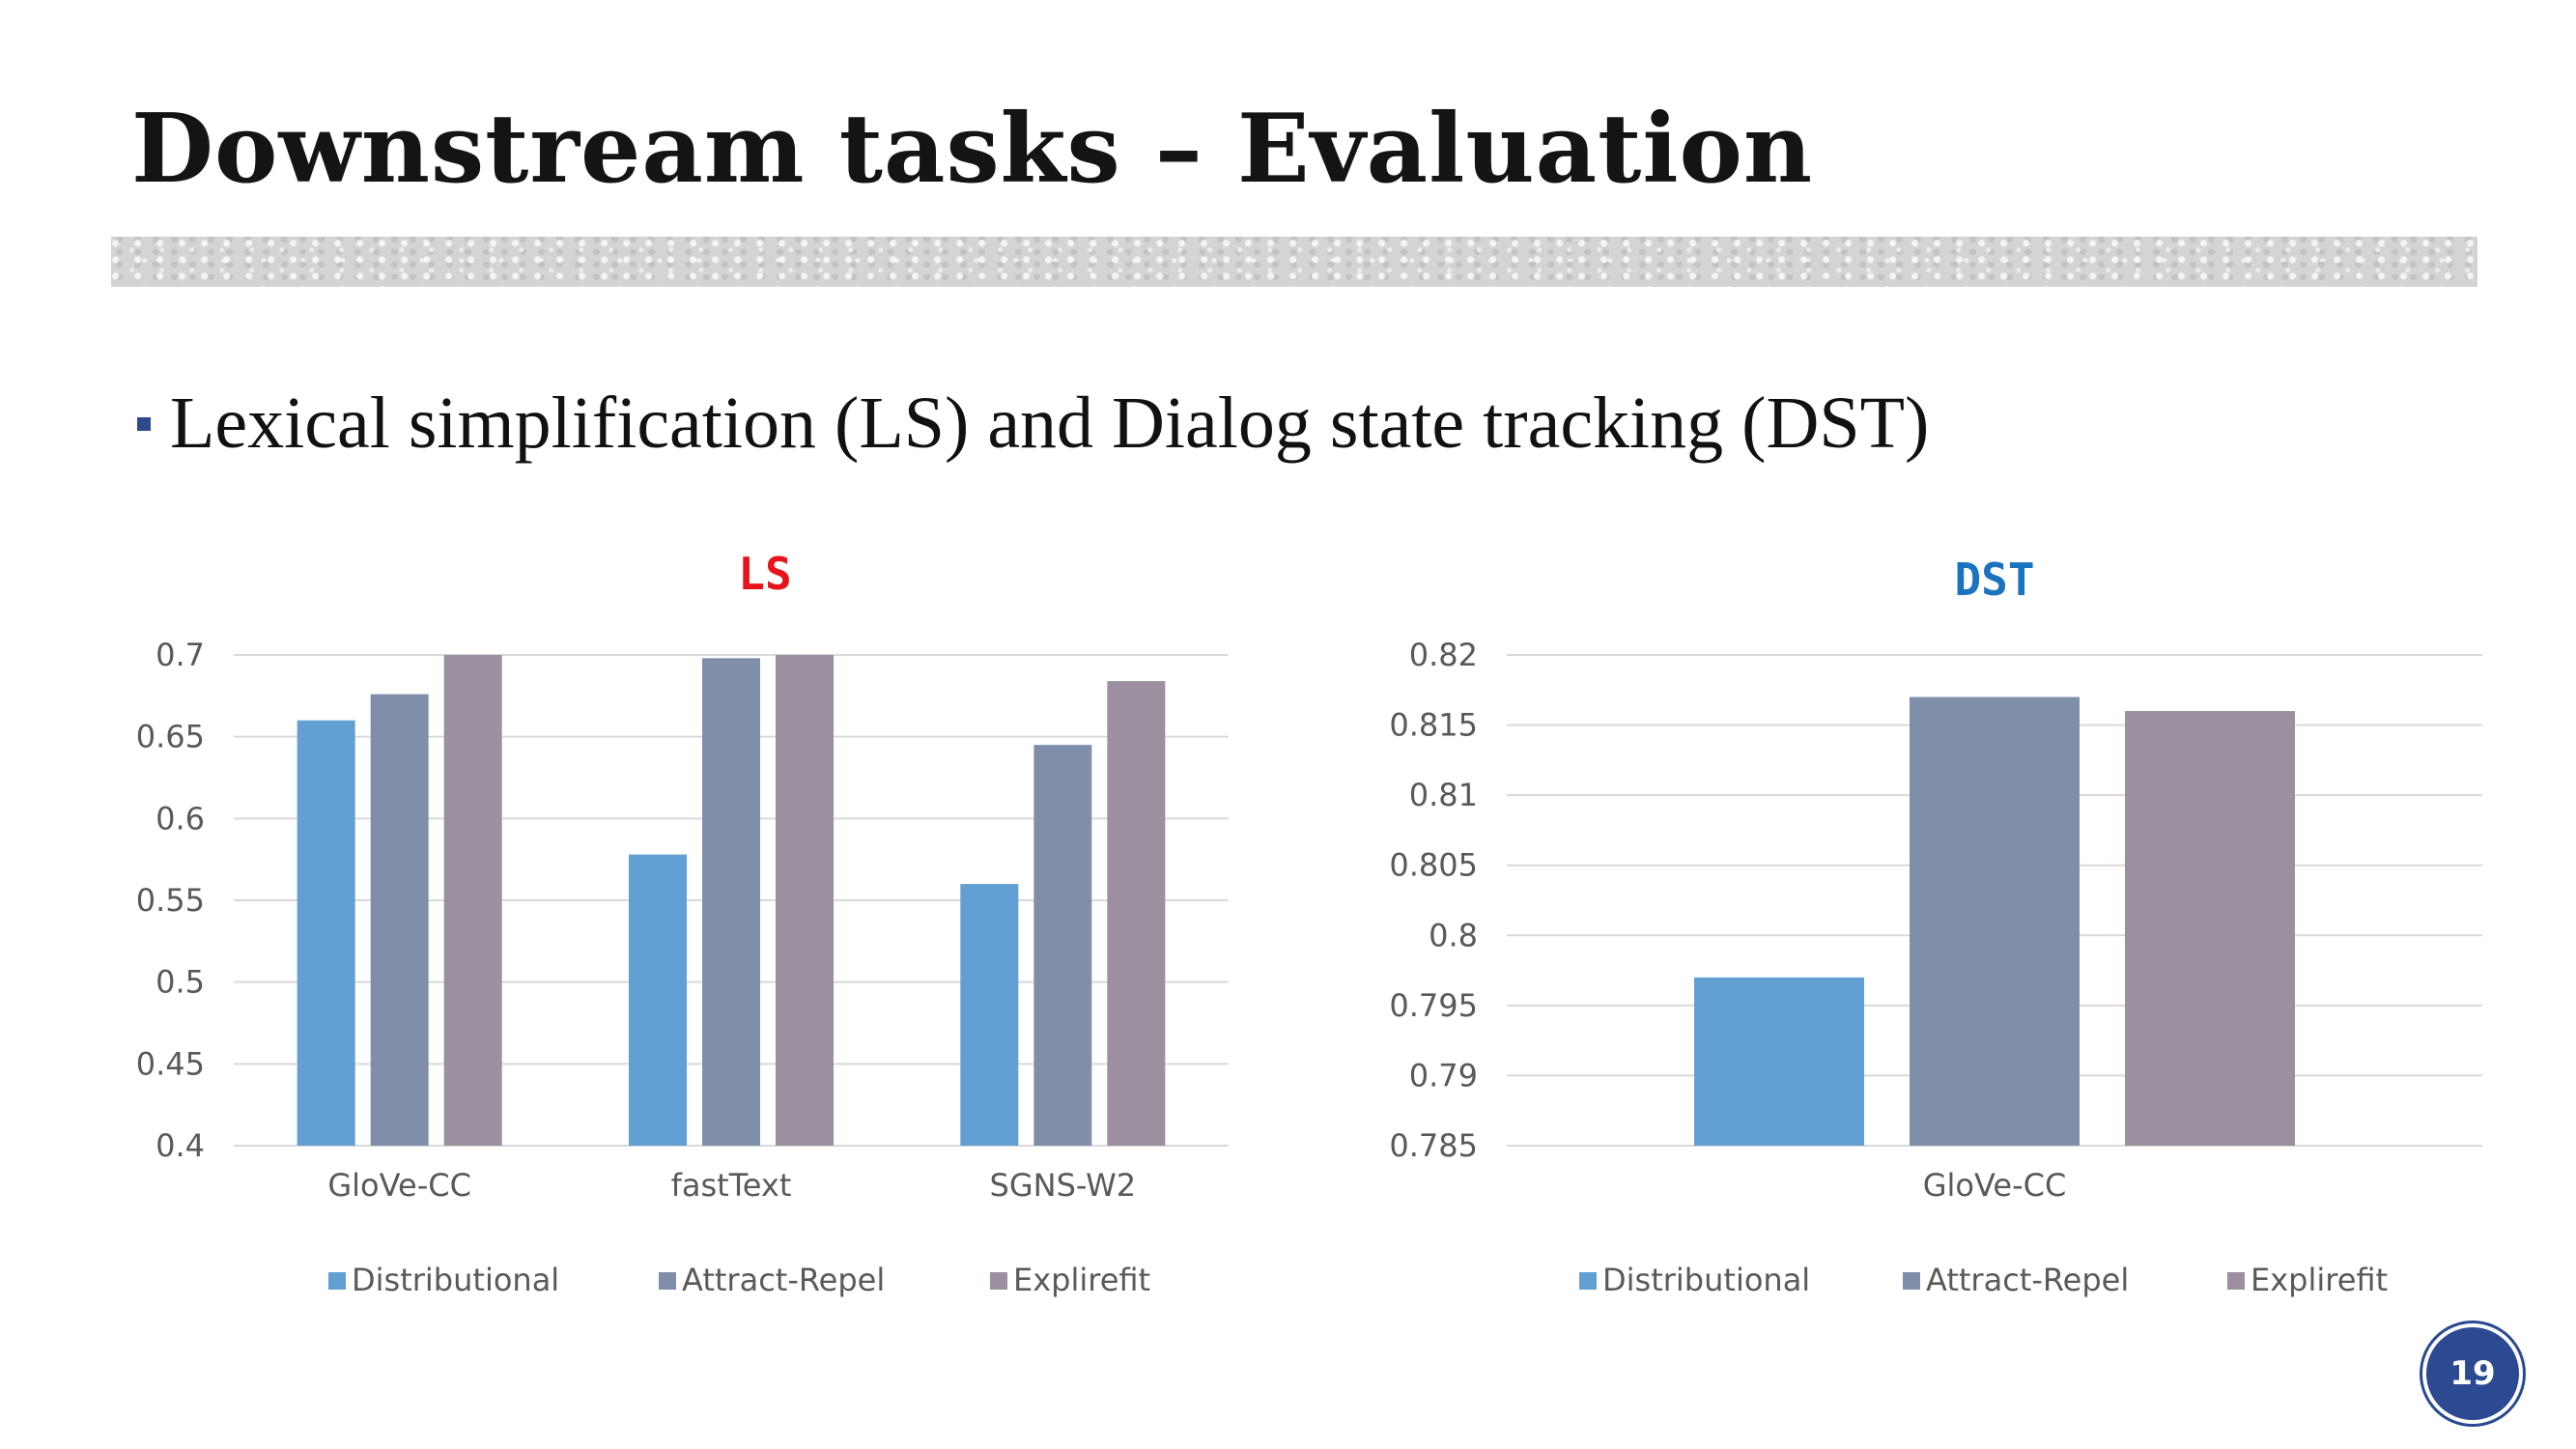 Image resolution: width=2576 pixels, height=1449 pixels. I want to click on bar-attract-repel-sgns-w2, so click(1062, 945).